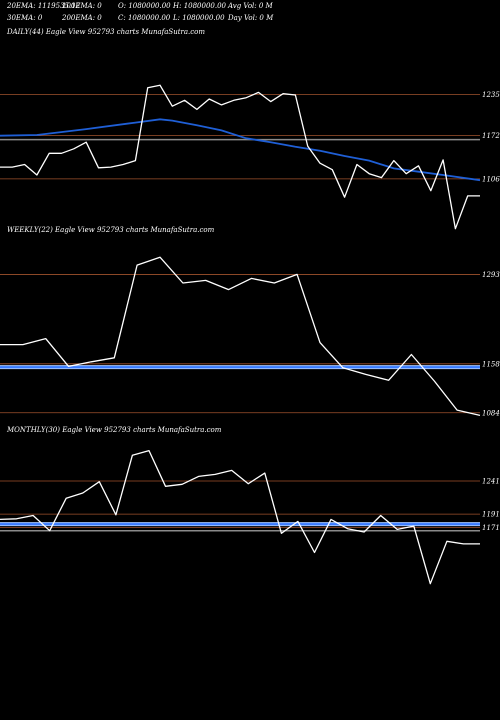  Describe the element at coordinates (491, 515) in the screenshot. I see `monthly-level-label-1: 1191` at that location.